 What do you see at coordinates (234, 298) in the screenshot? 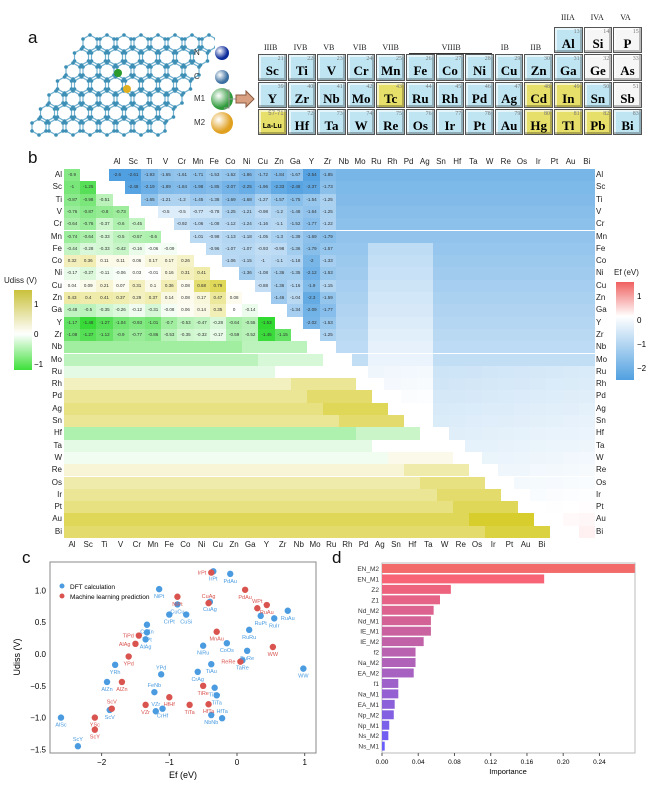
I see `udiss-cell: 0.08` at bounding box center [234, 298].